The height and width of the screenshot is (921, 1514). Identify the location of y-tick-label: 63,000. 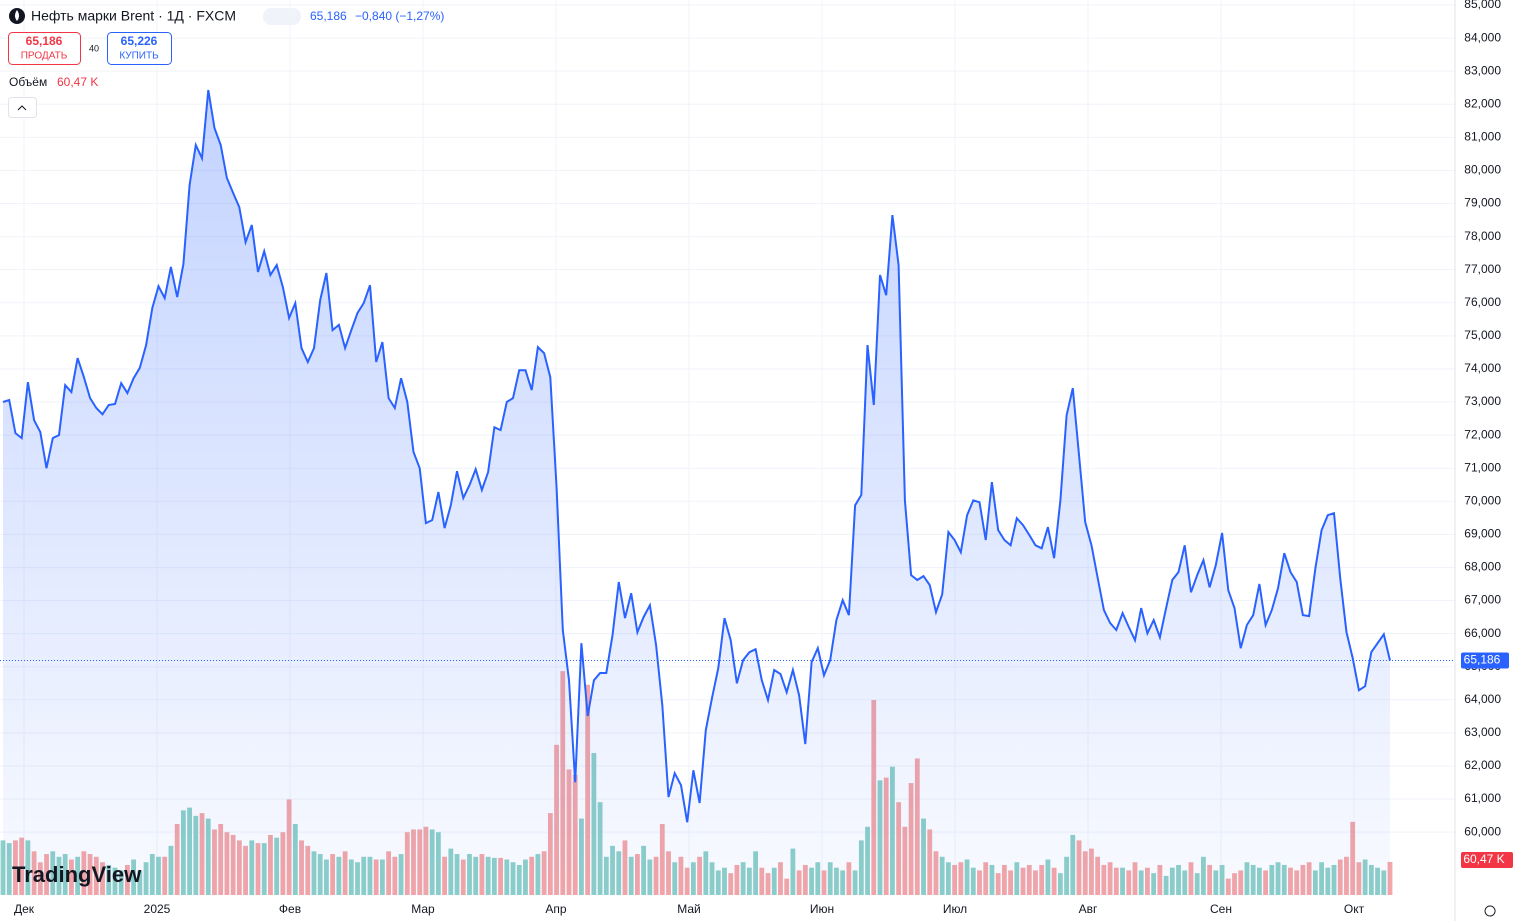
(1482, 732).